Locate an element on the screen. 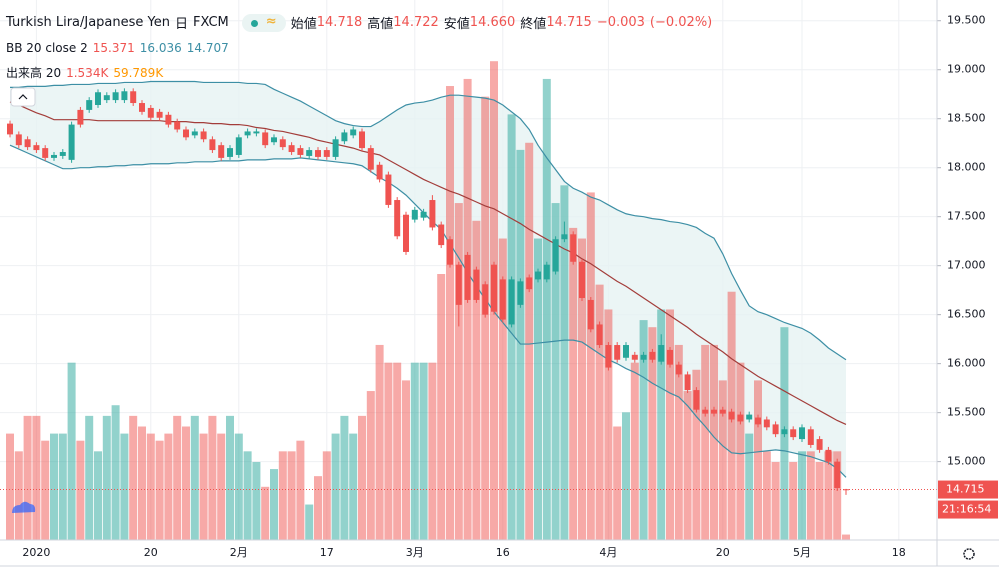  volume-ma-value: 59.789K is located at coordinates (138, 72).